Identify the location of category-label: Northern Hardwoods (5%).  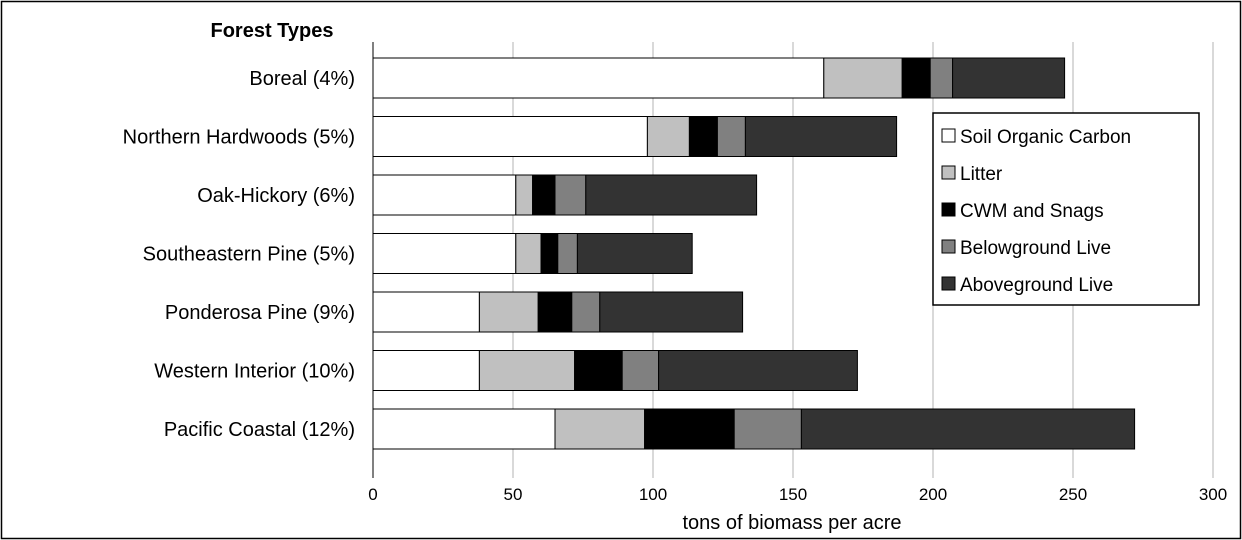
(239, 138).